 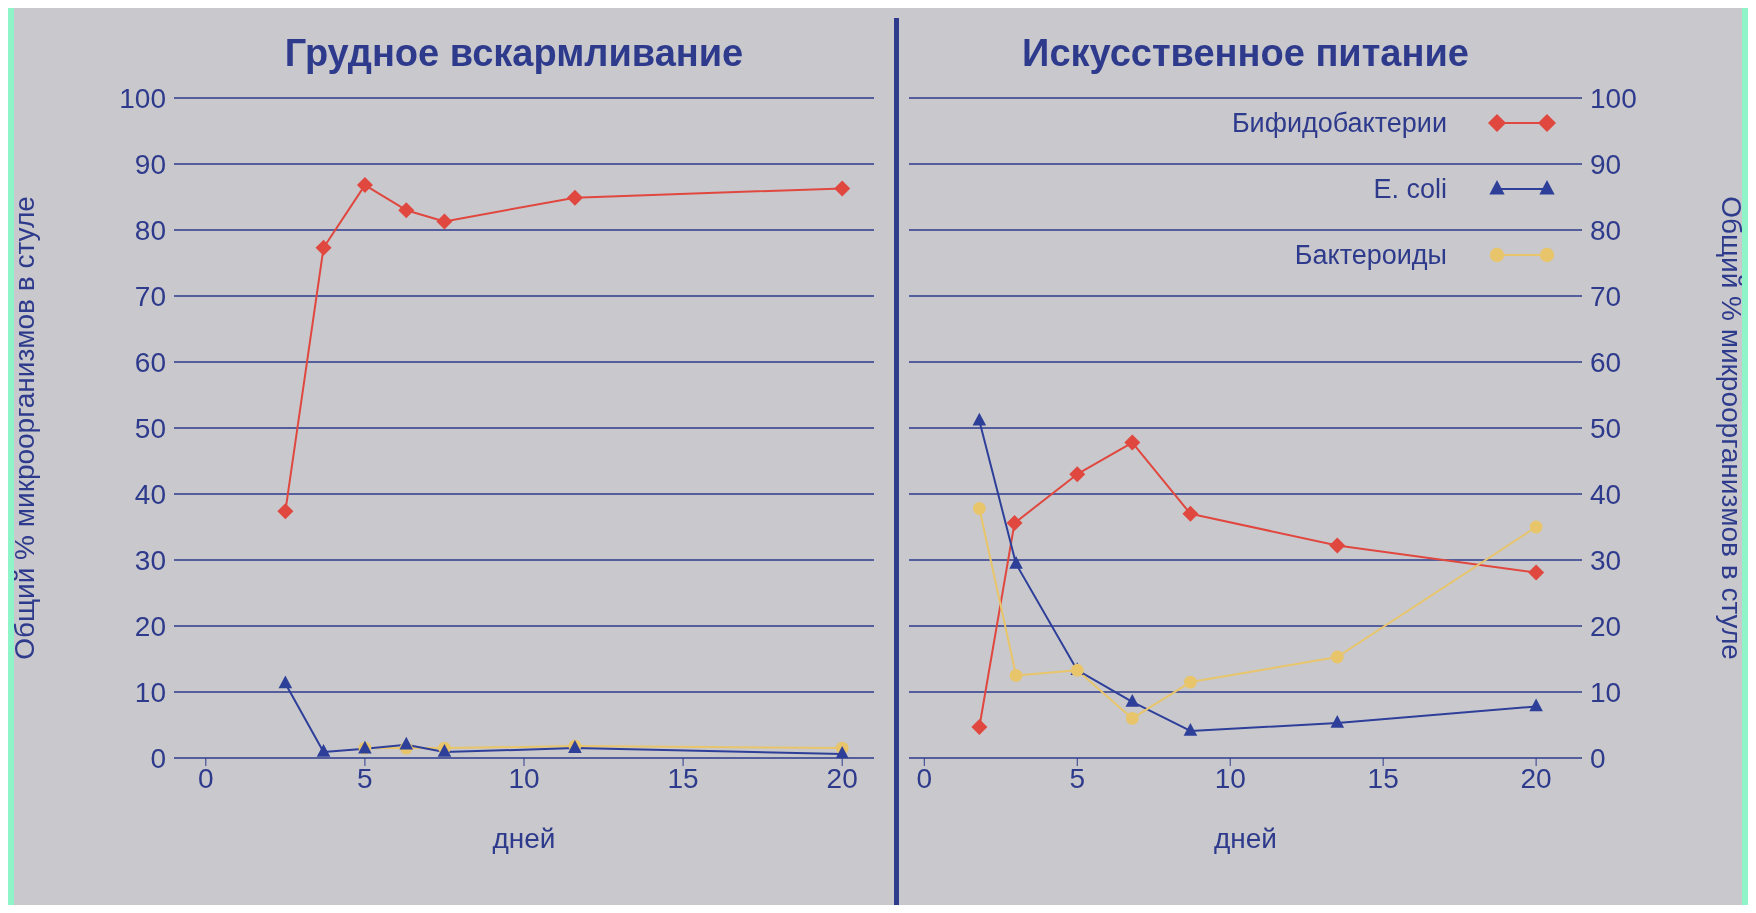 What do you see at coordinates (1245, 53) in the screenshot?
I see `chart-title: Искусственное питание` at bounding box center [1245, 53].